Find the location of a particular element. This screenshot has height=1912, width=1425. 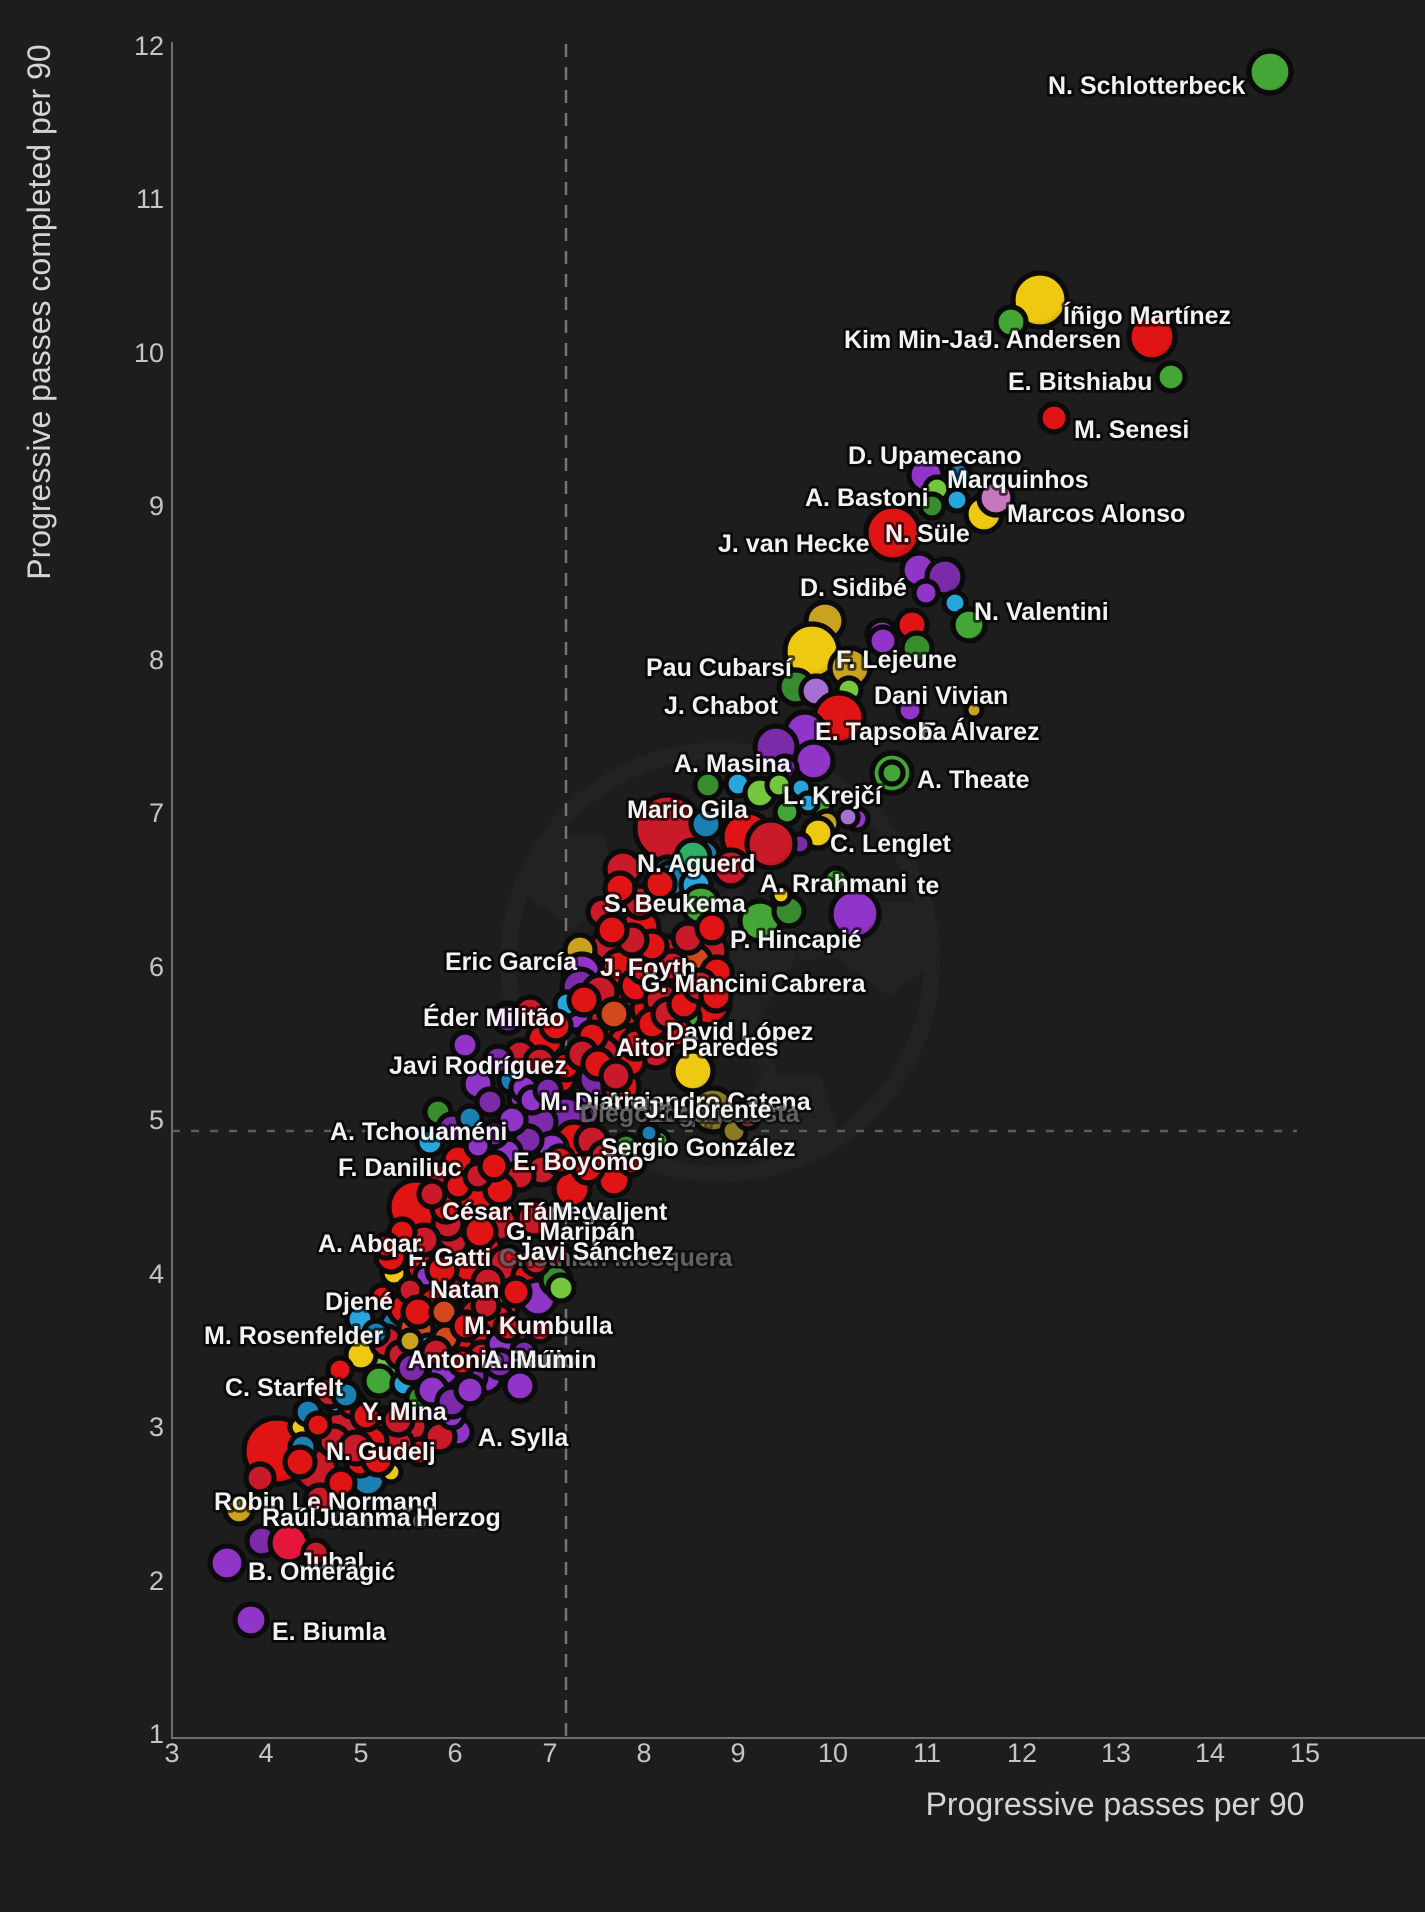

svg-text: M. Senesi is located at coordinates (1131, 430).